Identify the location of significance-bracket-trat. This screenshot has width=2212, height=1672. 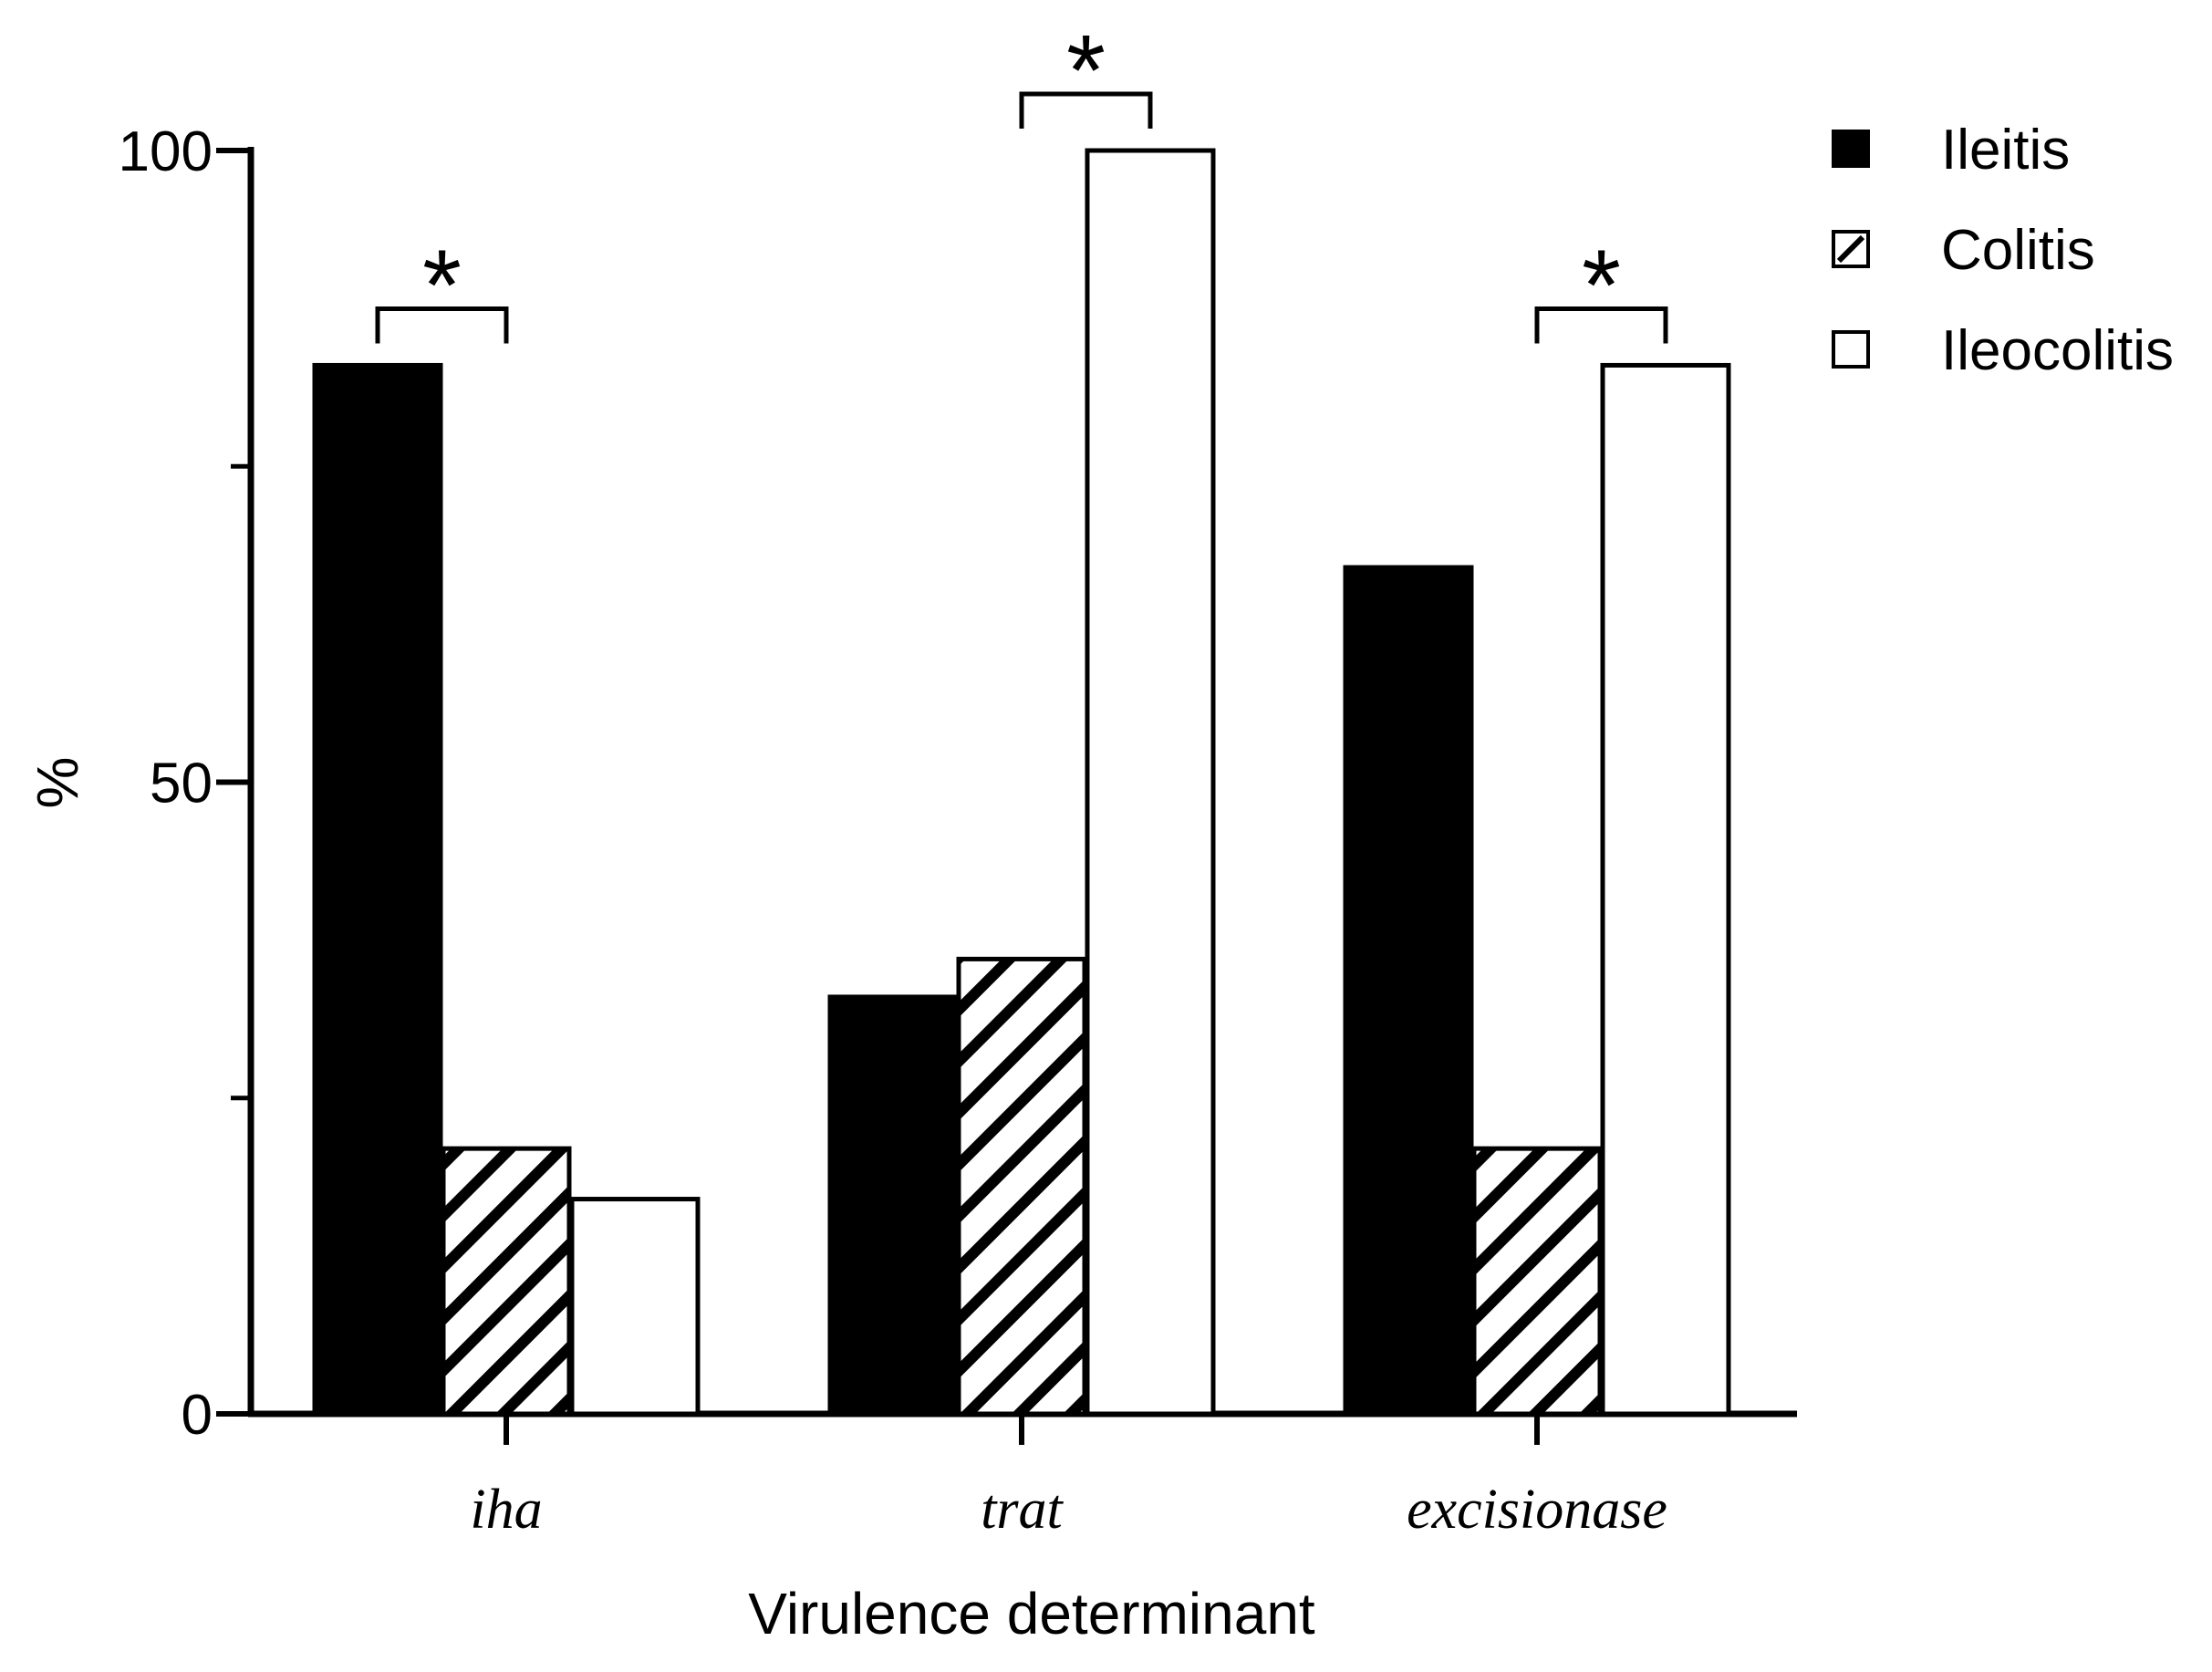
(1086, 110).